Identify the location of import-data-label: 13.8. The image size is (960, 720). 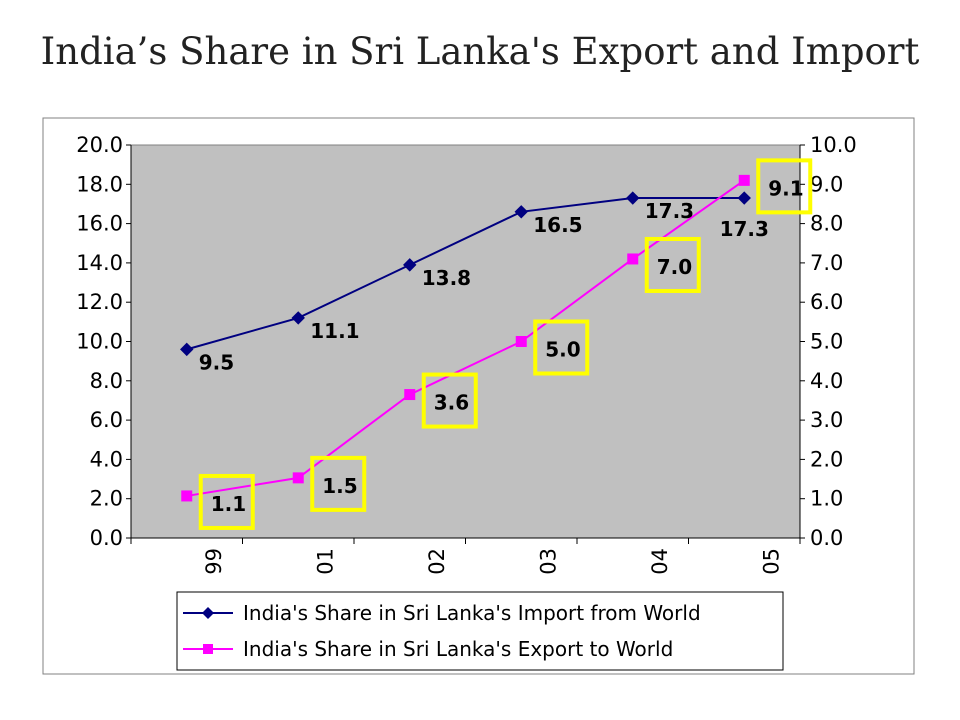
(446, 278).